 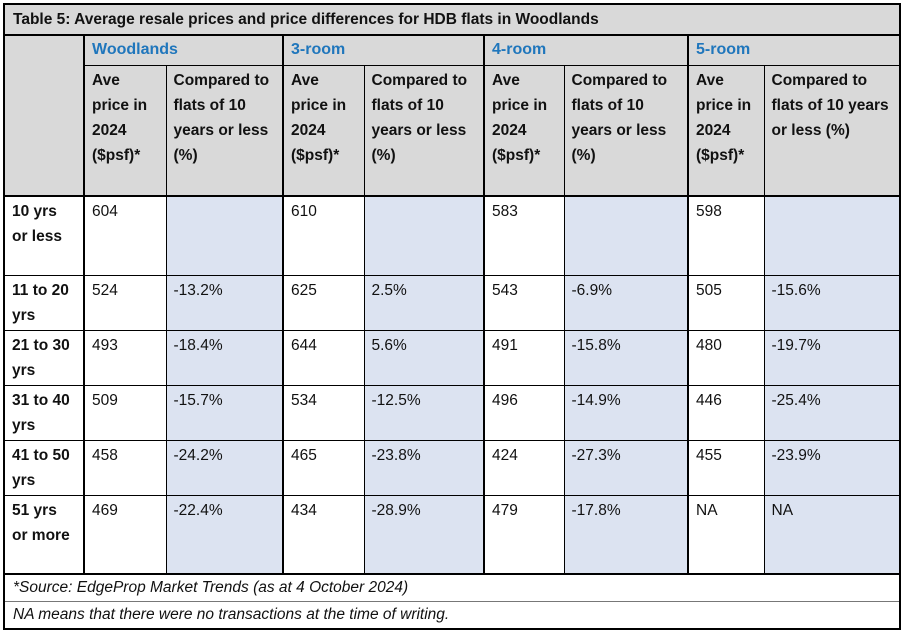 I want to click on compare-cell: -27.3%, so click(x=626, y=467).